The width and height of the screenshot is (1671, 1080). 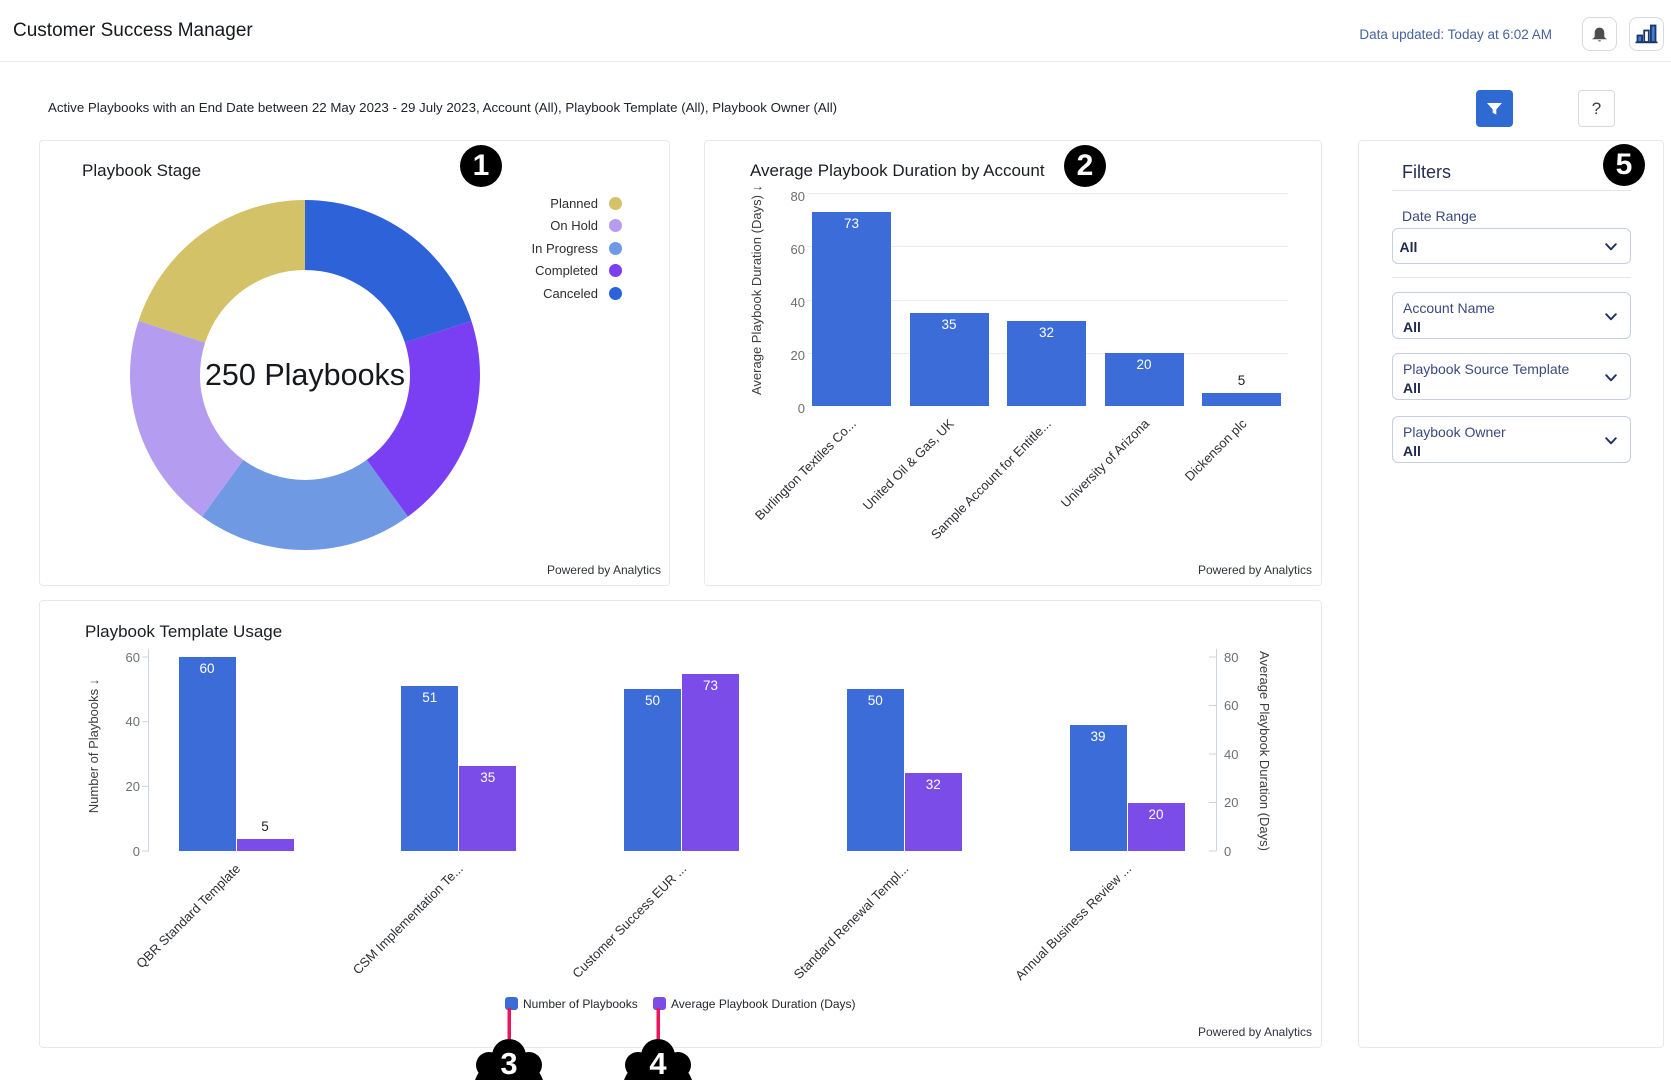 What do you see at coordinates (508, 1063) in the screenshot?
I see `svg-text: 3` at bounding box center [508, 1063].